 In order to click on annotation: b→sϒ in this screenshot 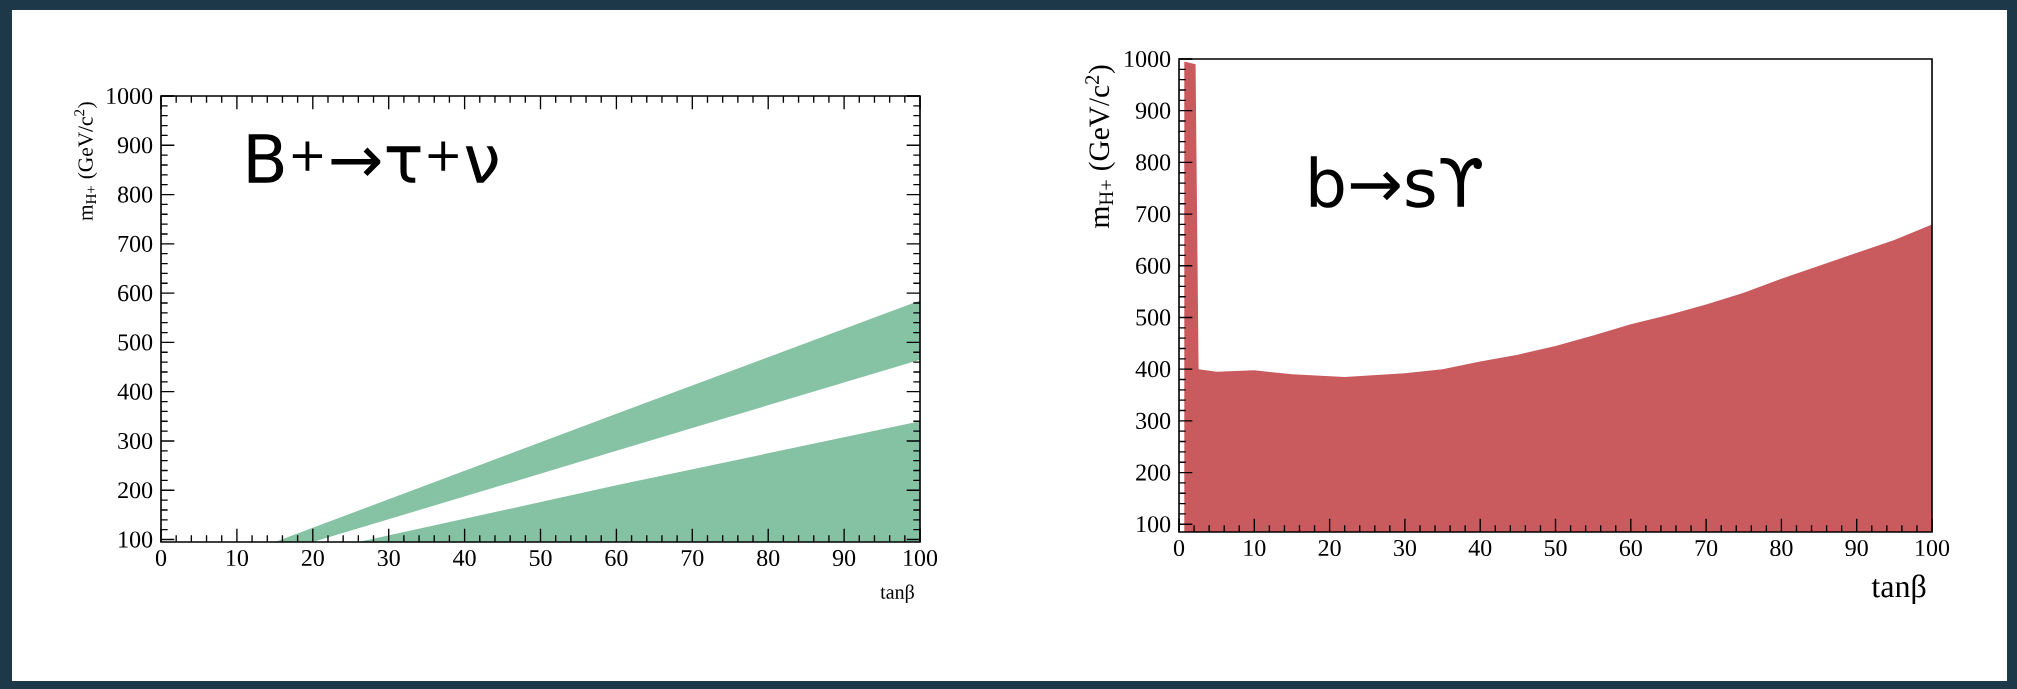, I will do `click(1396, 182)`.